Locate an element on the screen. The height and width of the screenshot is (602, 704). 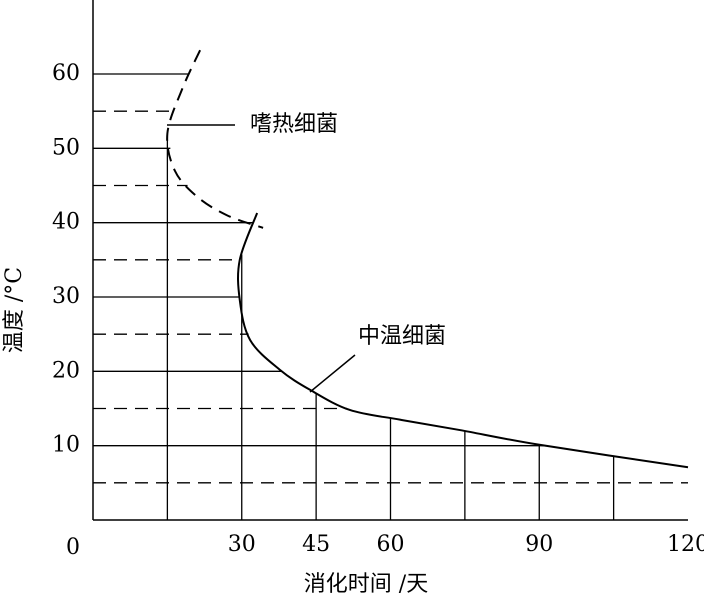
y-tick-label: 30 is located at coordinates (66, 296).